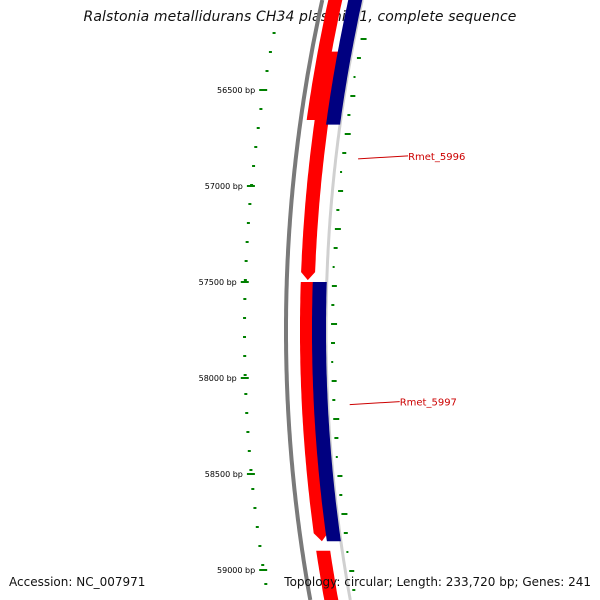 The image size is (600, 600). What do you see at coordinates (259, 308) in the screenshot?
I see `gc-content-track` at bounding box center [259, 308].